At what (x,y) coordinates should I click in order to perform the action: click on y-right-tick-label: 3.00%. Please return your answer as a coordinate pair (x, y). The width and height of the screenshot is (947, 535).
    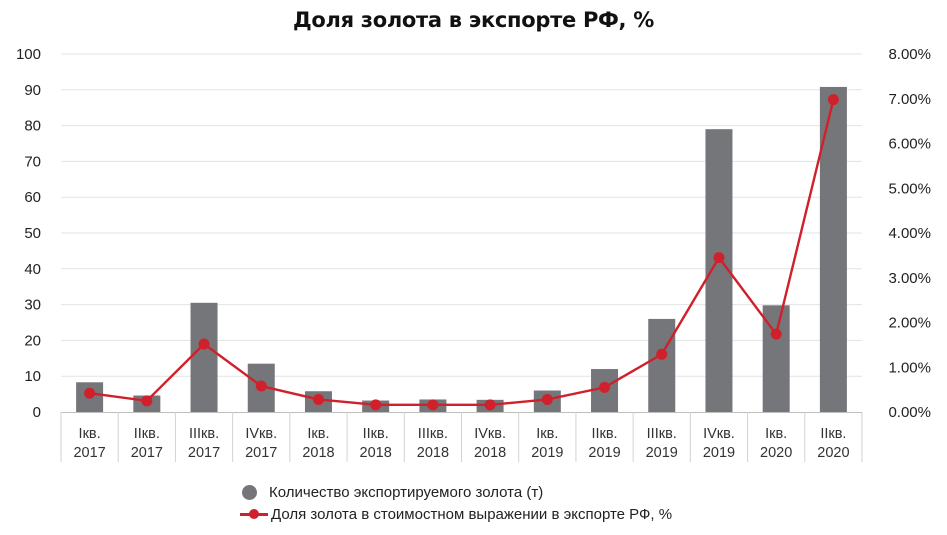
    Looking at the image, I should click on (909, 278).